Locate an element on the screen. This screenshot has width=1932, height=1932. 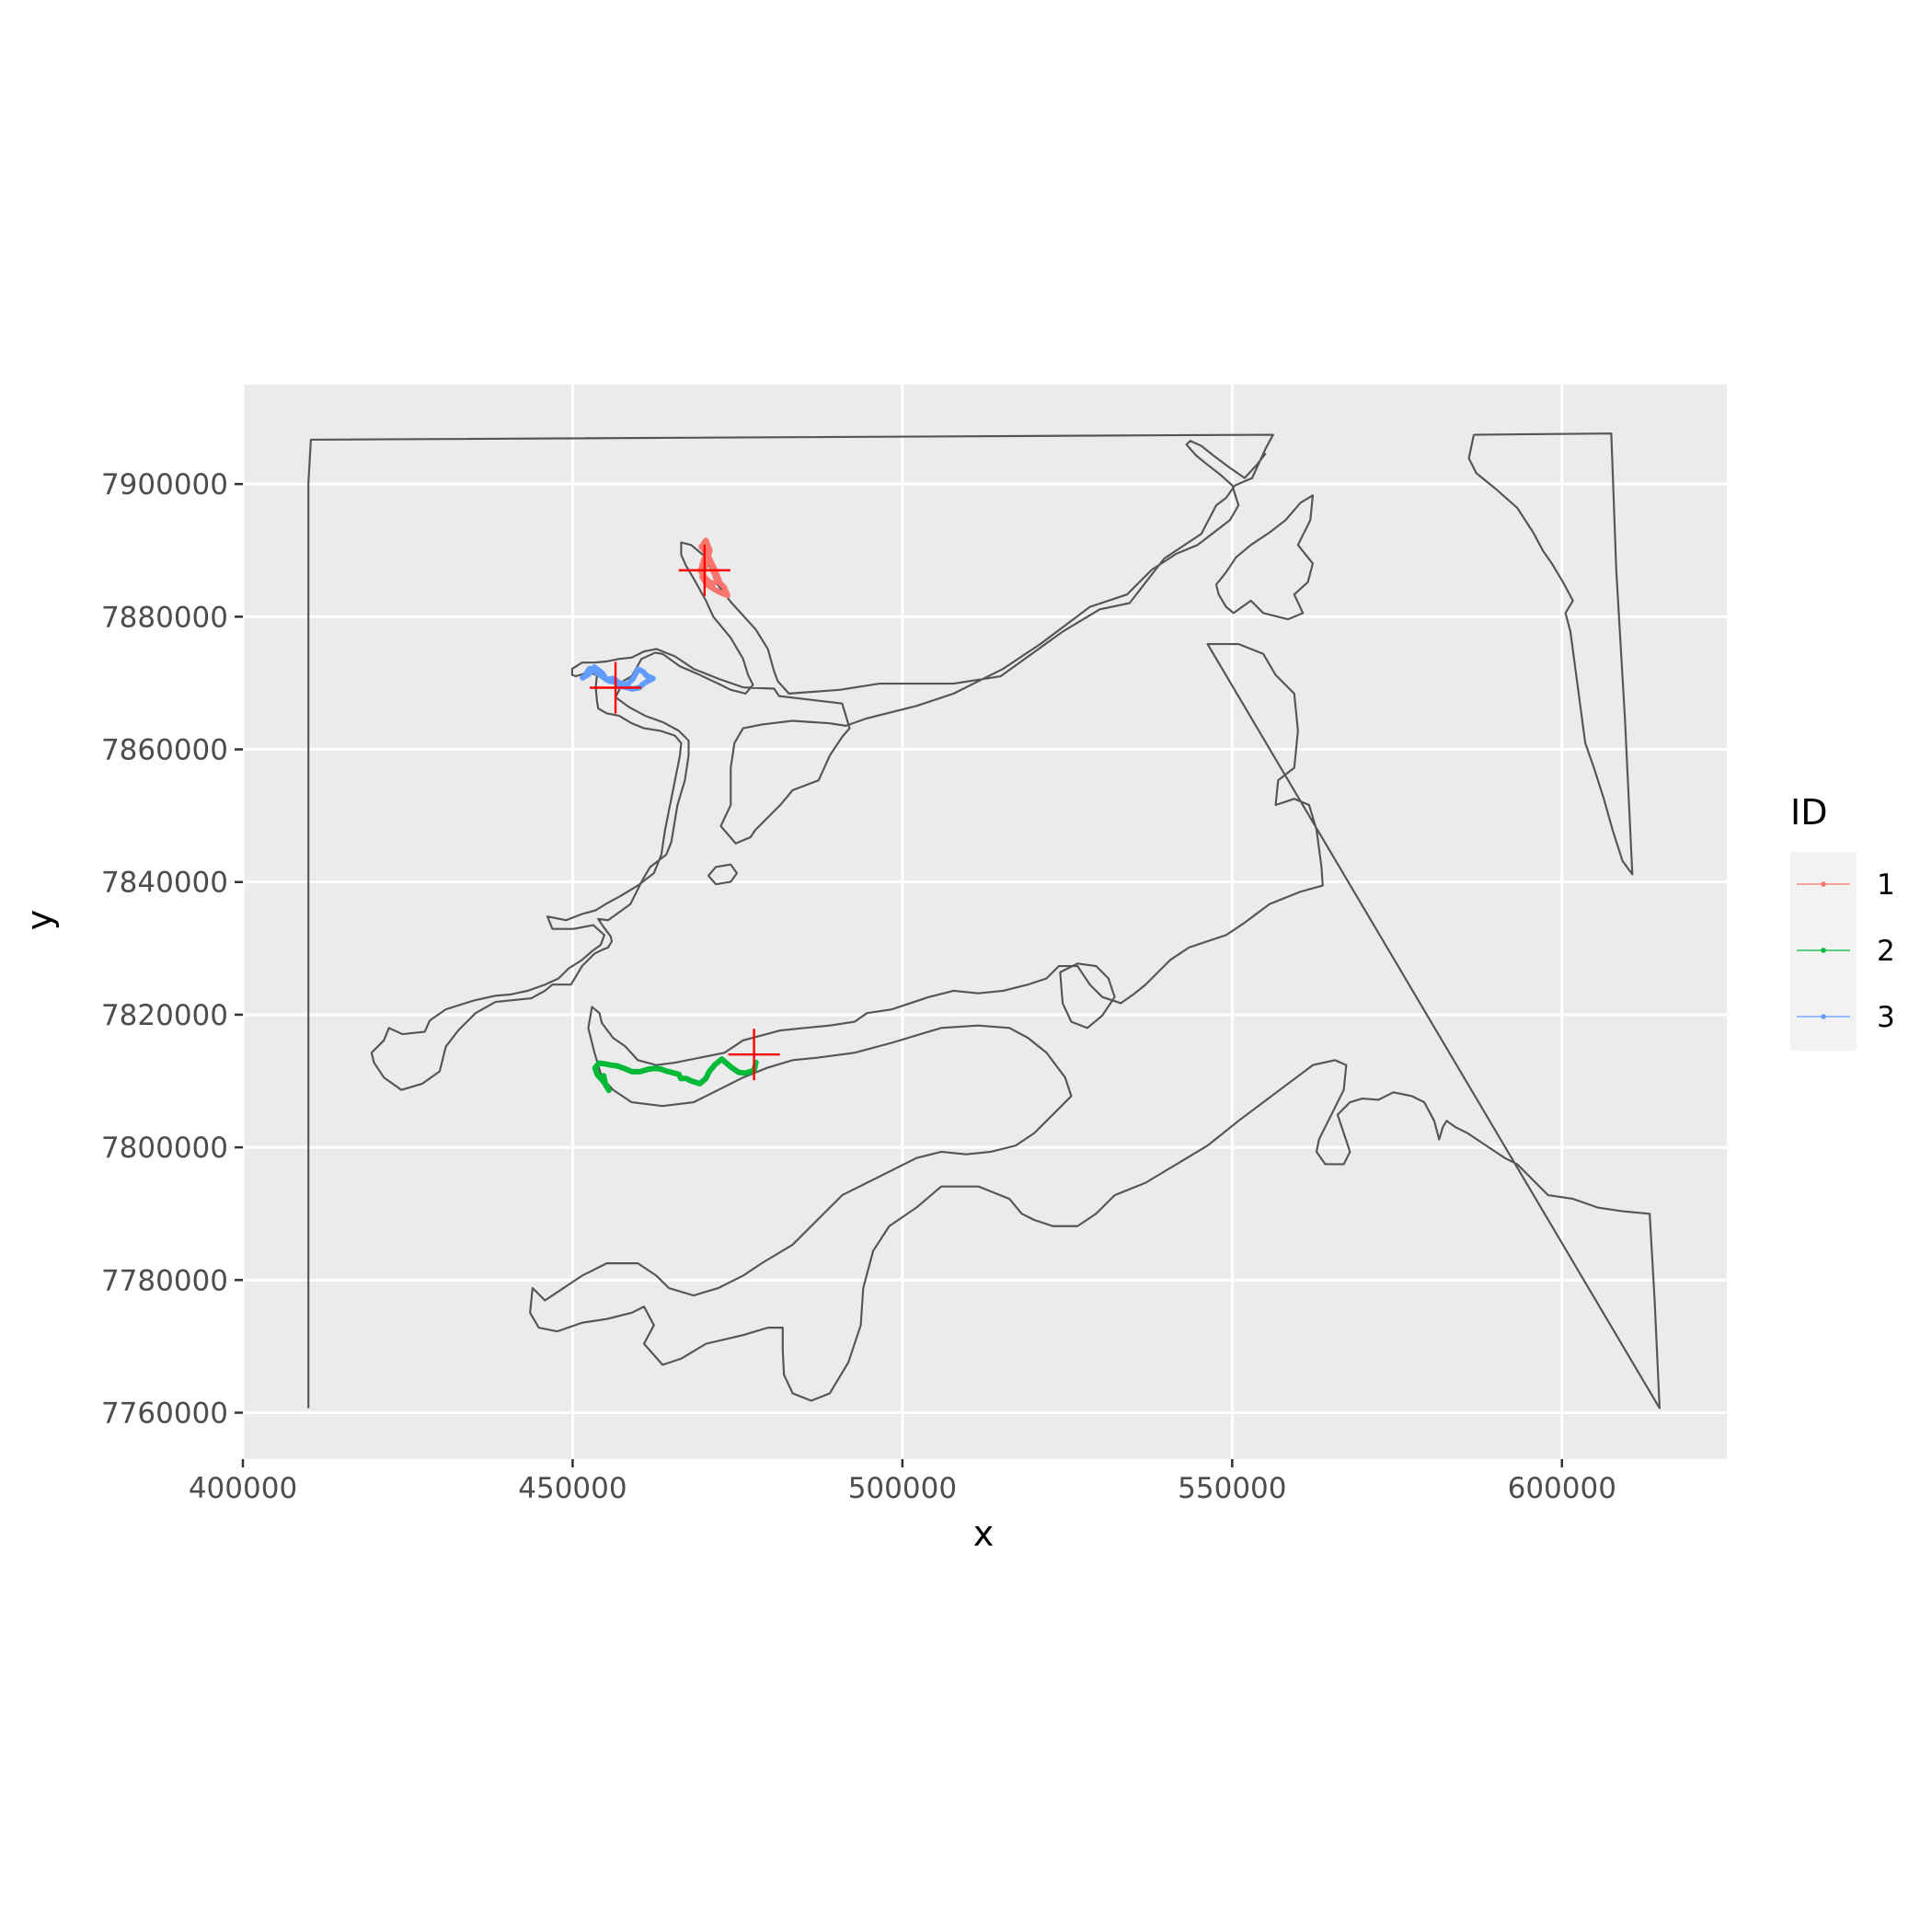
legend-label-3: 3 is located at coordinates (1886, 1018).